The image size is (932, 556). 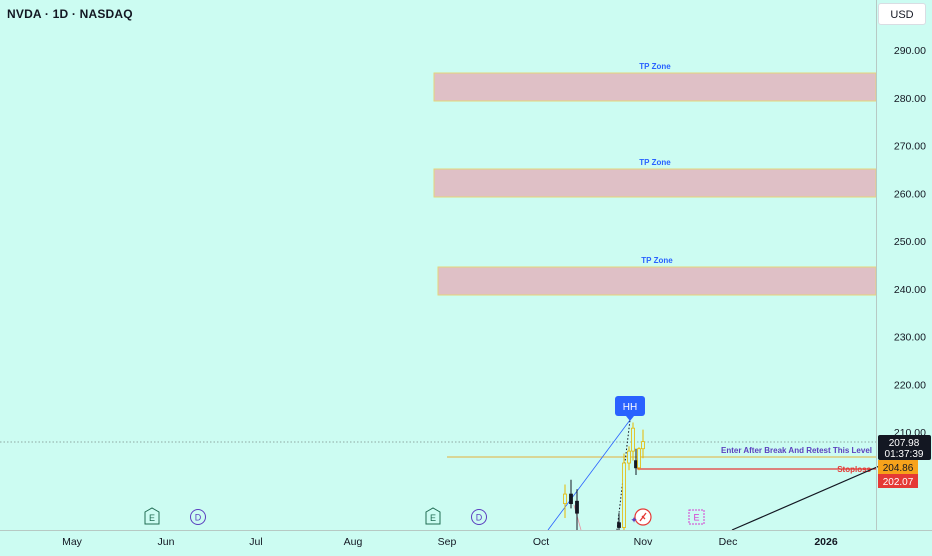 What do you see at coordinates (166, 542) in the screenshot?
I see `time-tick-1: Jun` at bounding box center [166, 542].